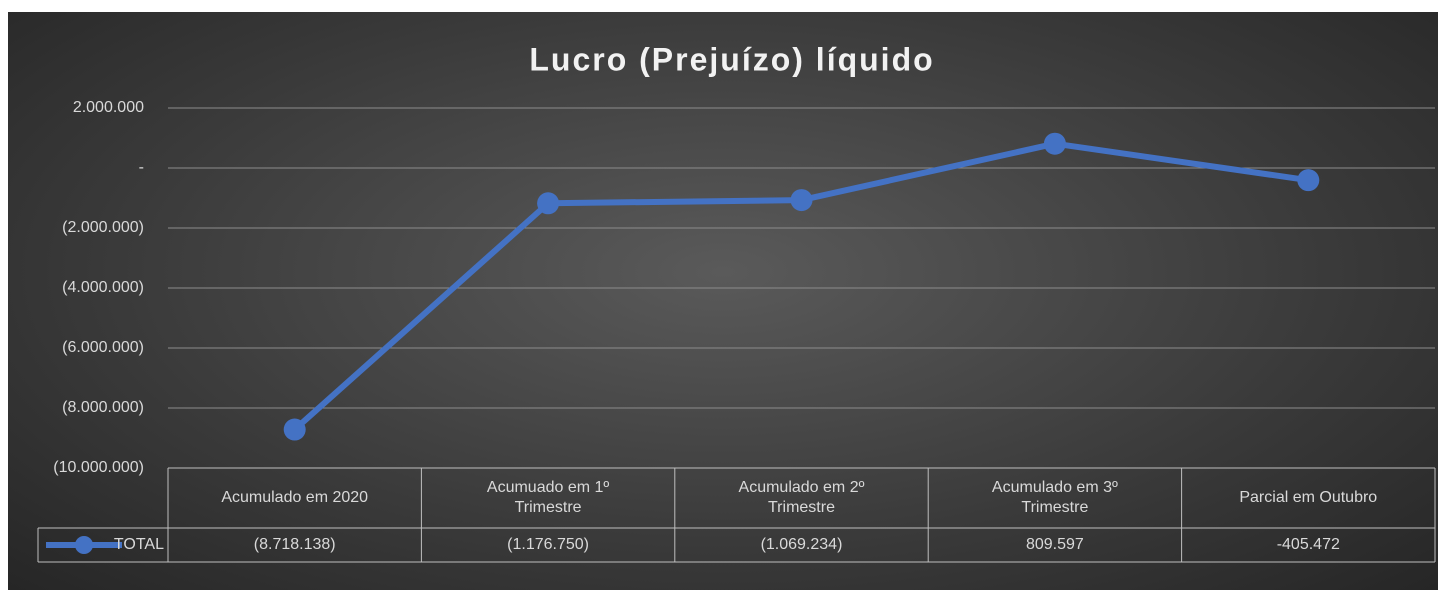 The height and width of the screenshot is (600, 1438). I want to click on x-category-label: Acumulado em 2020, so click(295, 497).